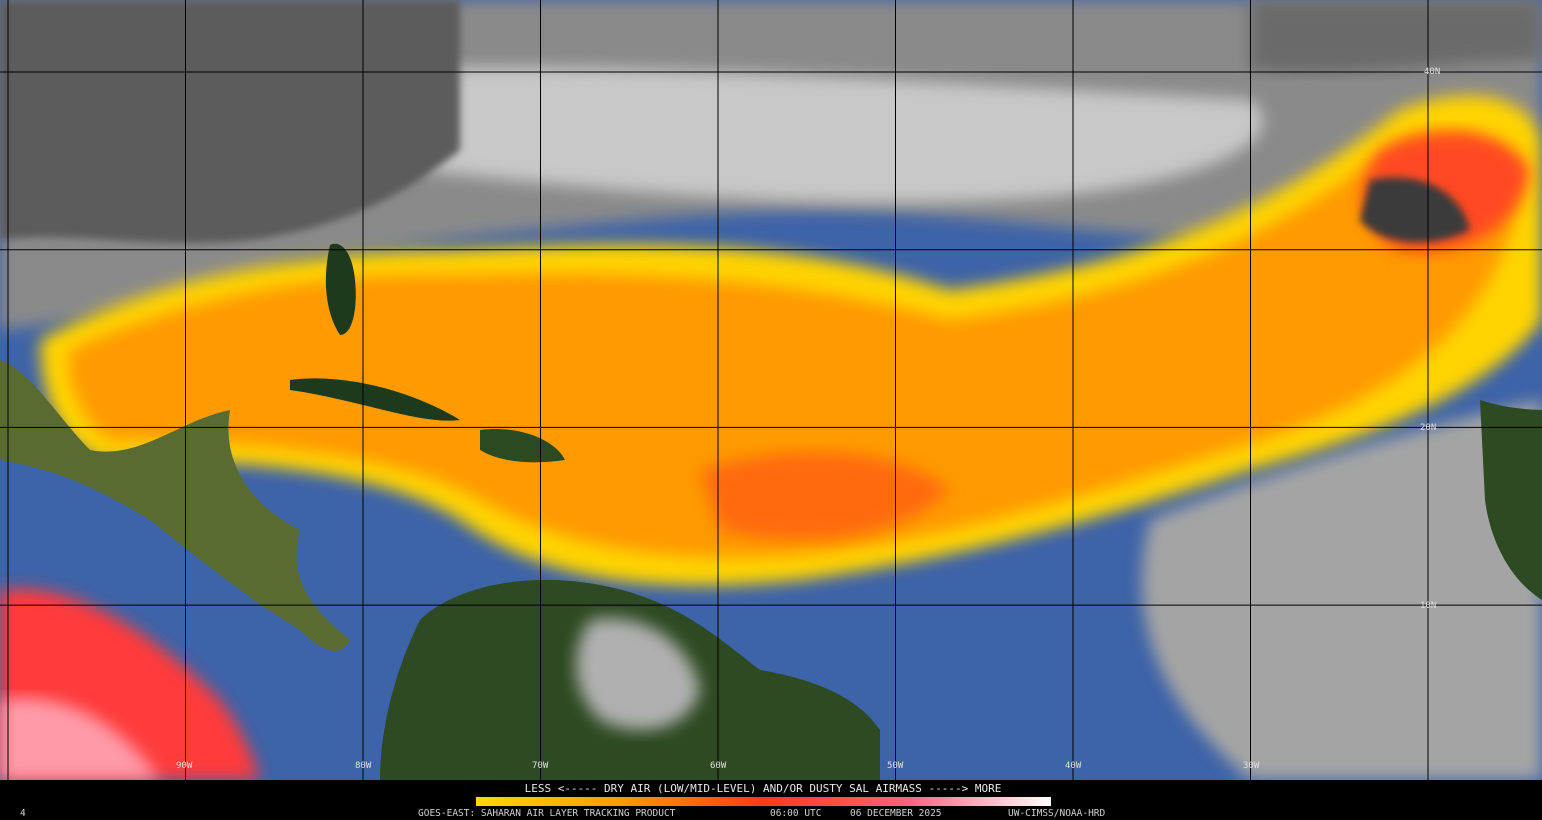  I want to click on cloud-band, so click(806, 135).